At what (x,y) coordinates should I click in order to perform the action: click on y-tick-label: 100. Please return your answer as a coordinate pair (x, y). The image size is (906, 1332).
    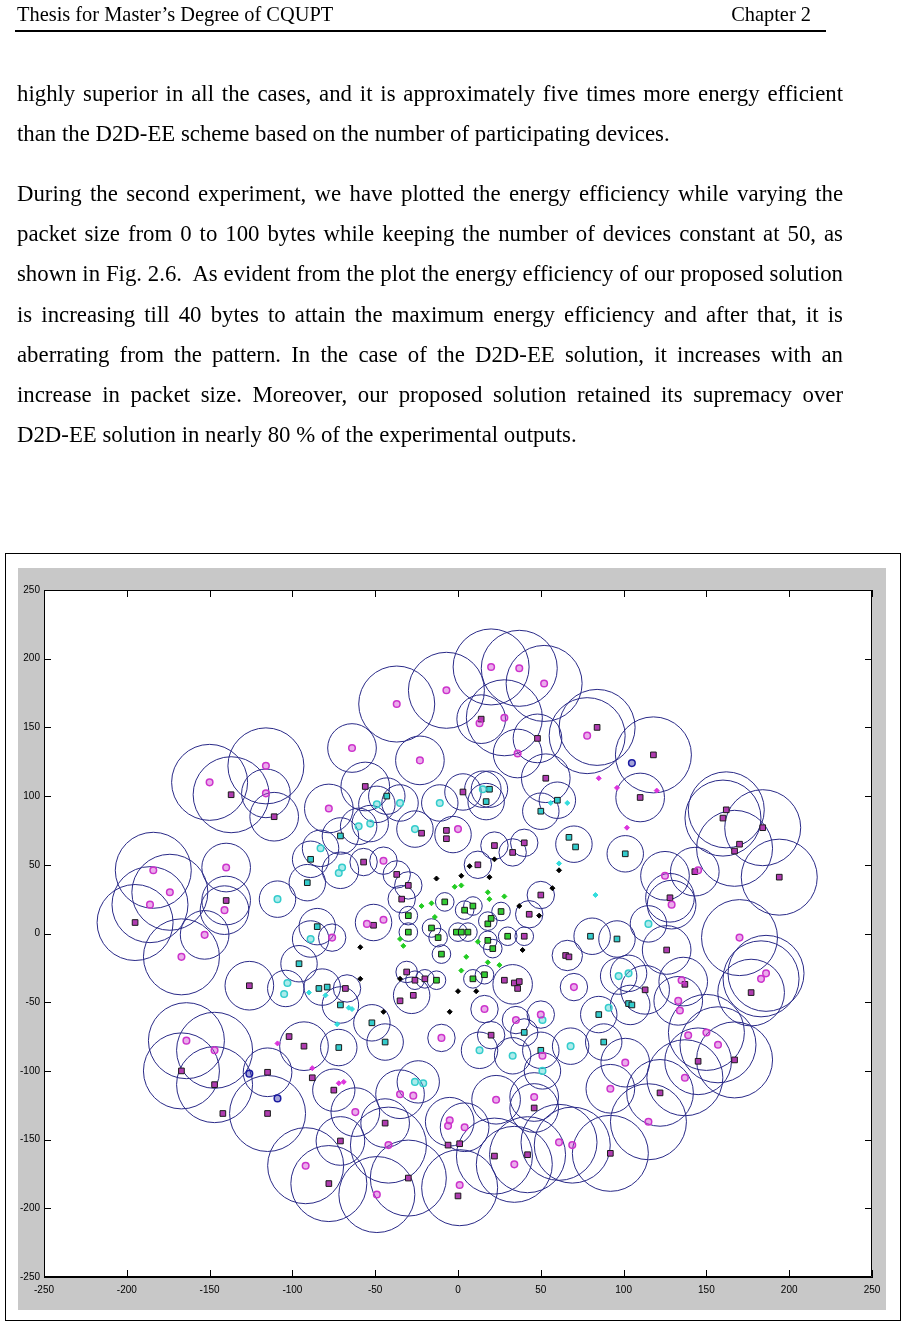
    Looking at the image, I should click on (32, 795).